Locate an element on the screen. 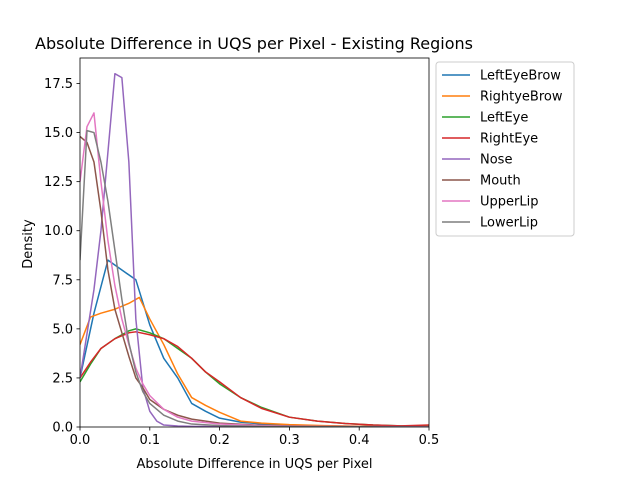  y-tick-label: 10.0 is located at coordinates (58, 231).